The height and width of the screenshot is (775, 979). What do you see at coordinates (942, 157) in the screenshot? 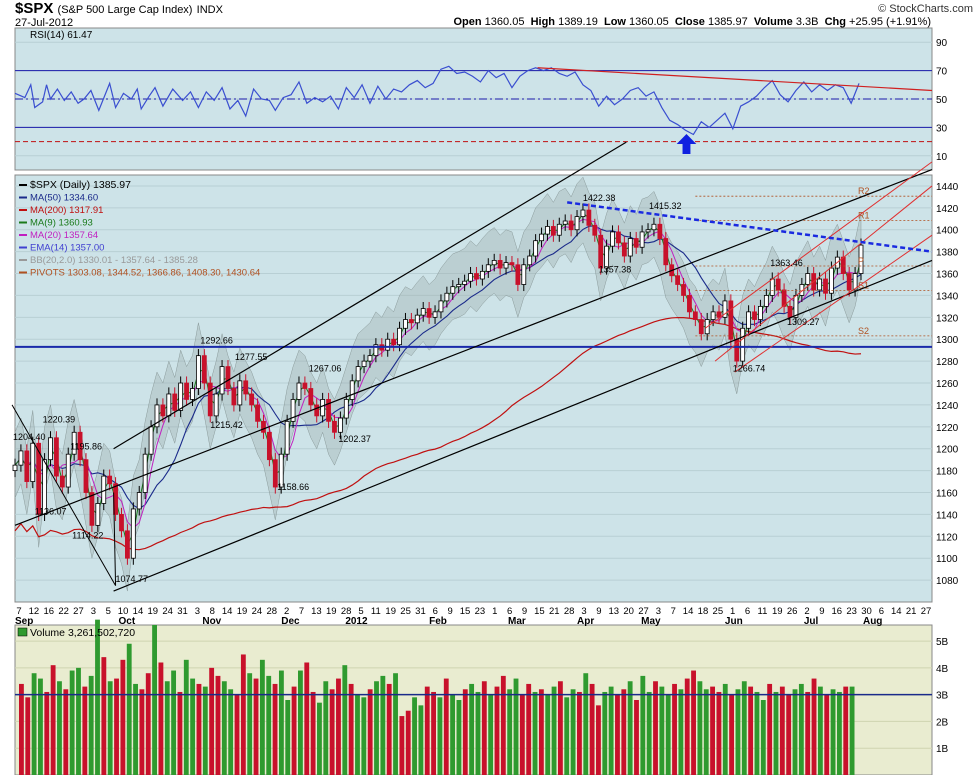
I see `rsi-tick-label: 10` at bounding box center [942, 157].